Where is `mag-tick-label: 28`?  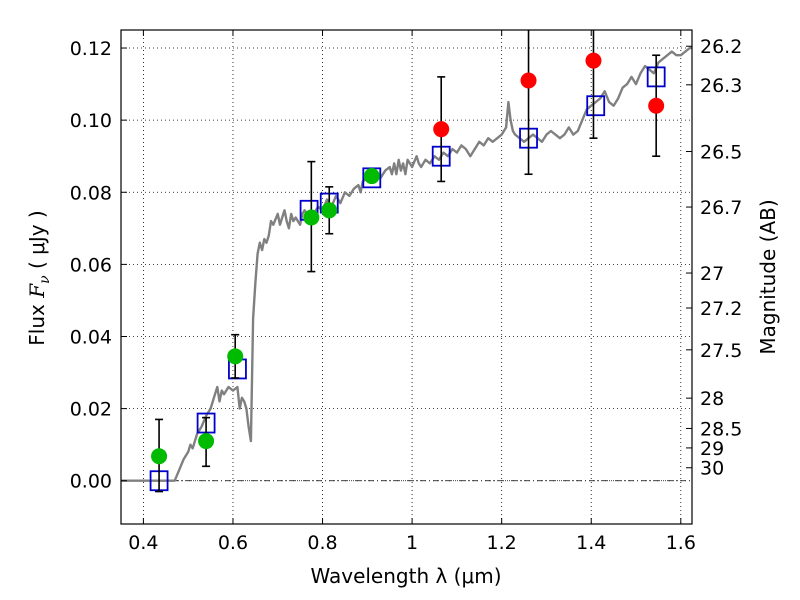
mag-tick-label: 28 is located at coordinates (712, 399).